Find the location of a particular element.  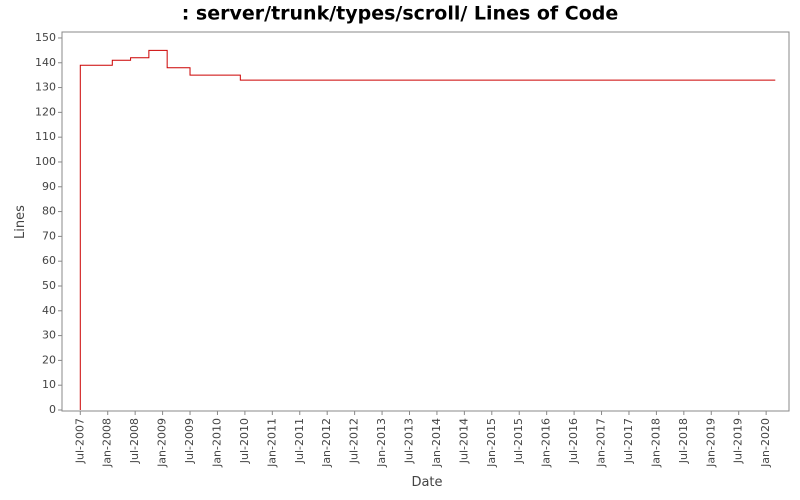

x-tick-label: Jan-2010 is located at coordinates (216, 443).